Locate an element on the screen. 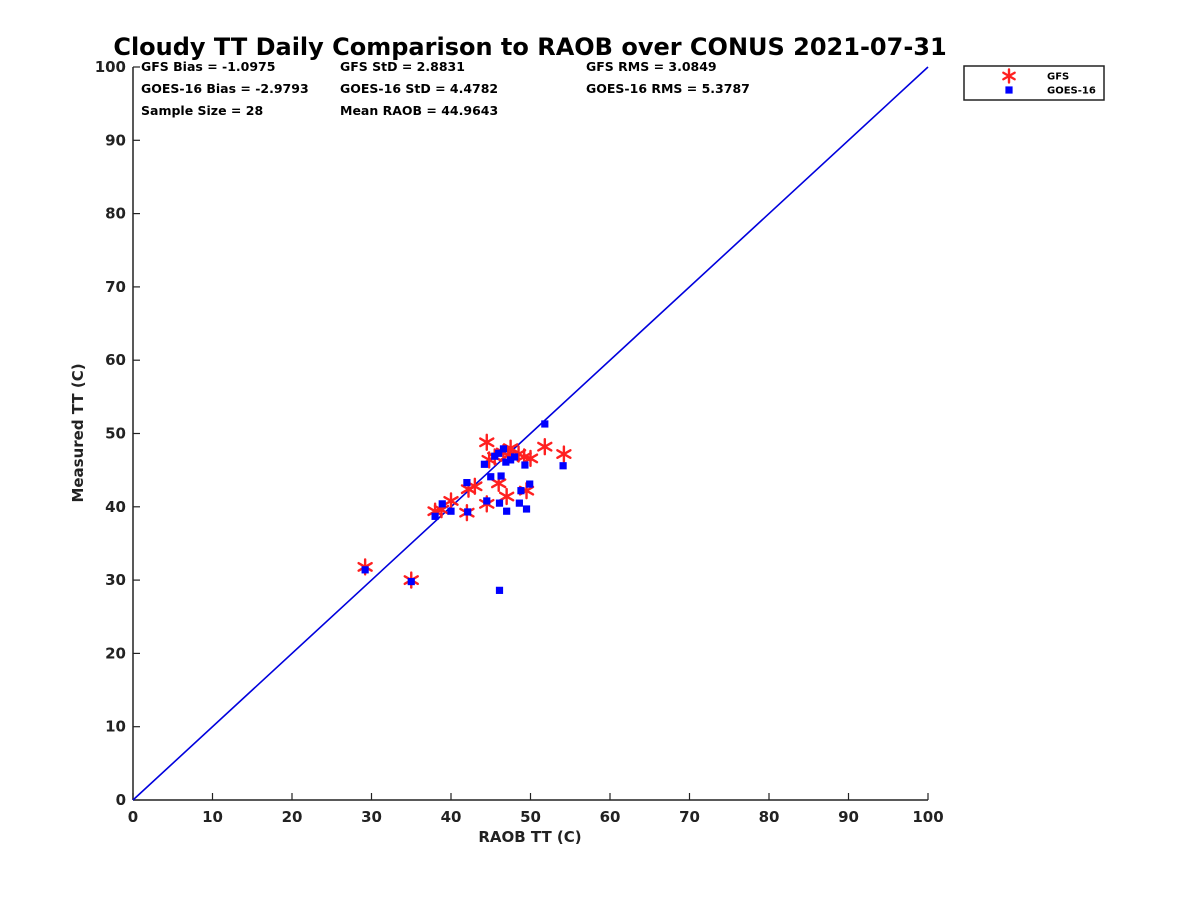  legend-goes16-marker is located at coordinates (1009, 90).